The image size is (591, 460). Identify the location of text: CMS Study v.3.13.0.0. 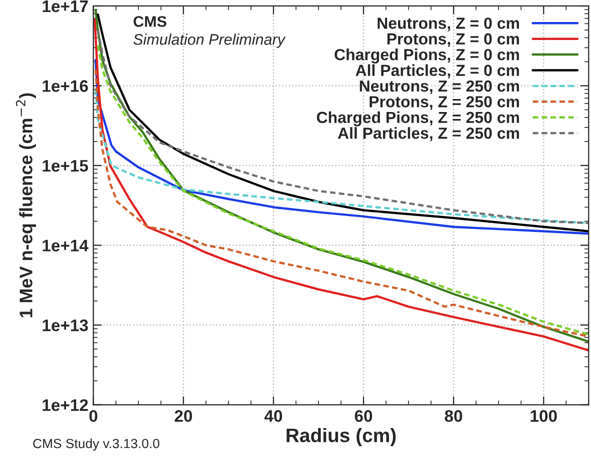
(96, 444).